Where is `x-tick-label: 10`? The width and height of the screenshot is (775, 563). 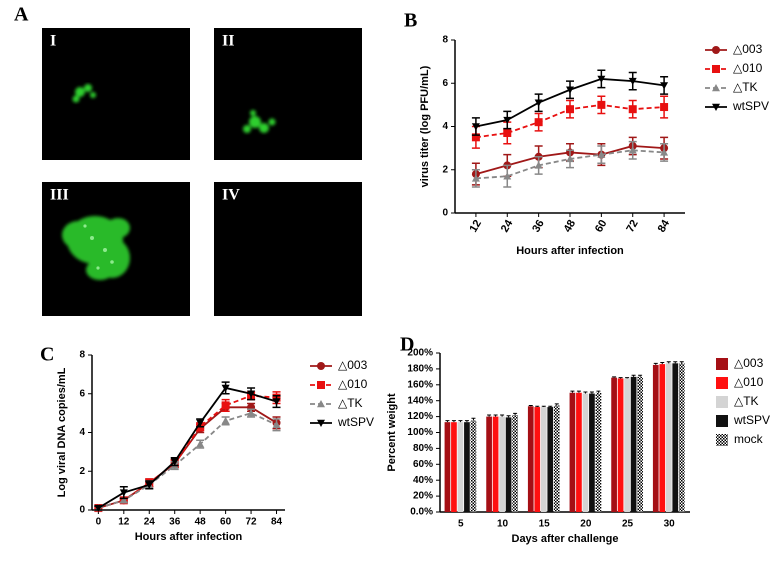 x-tick-label: 10 is located at coordinates (503, 524).